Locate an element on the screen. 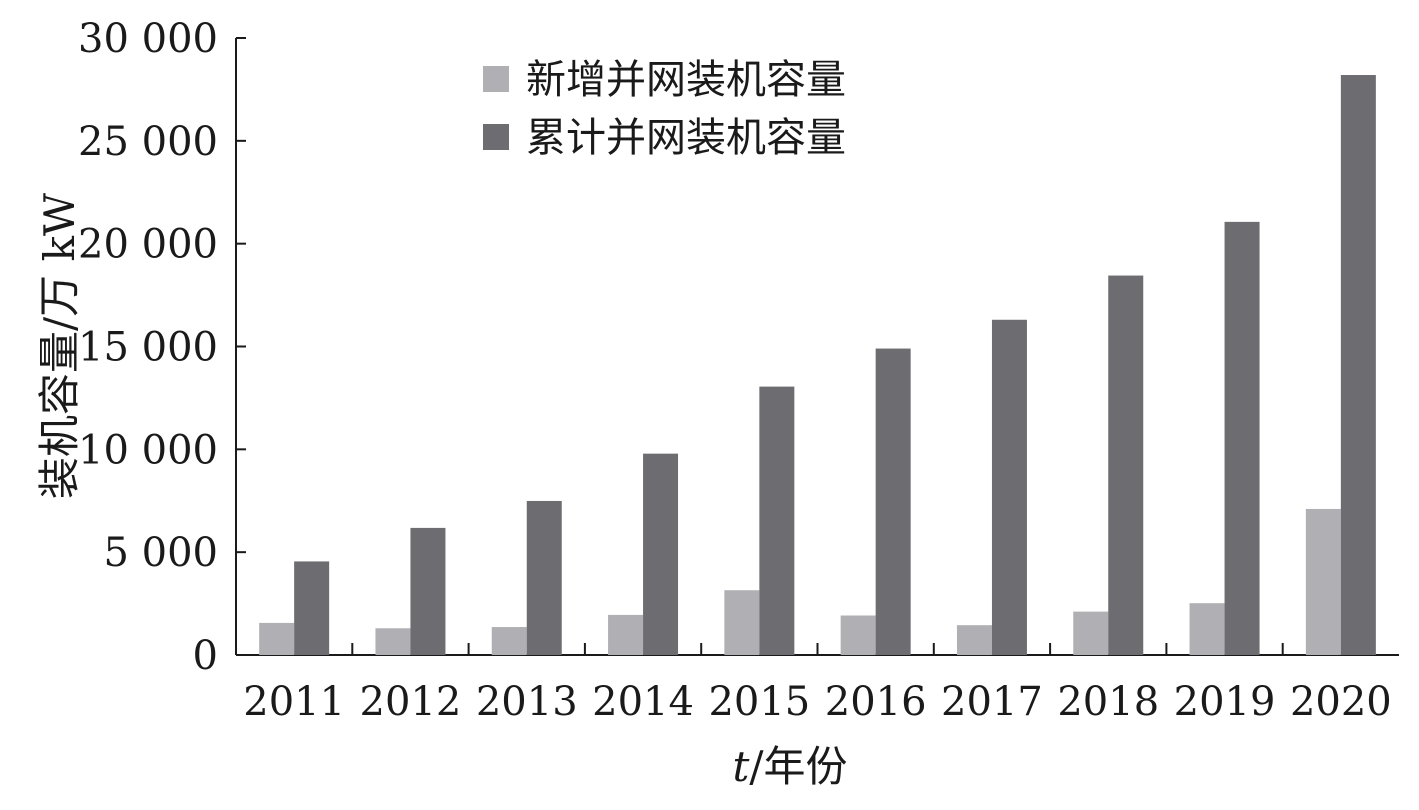  x-axis-title: t/年份 is located at coordinates (789, 766).